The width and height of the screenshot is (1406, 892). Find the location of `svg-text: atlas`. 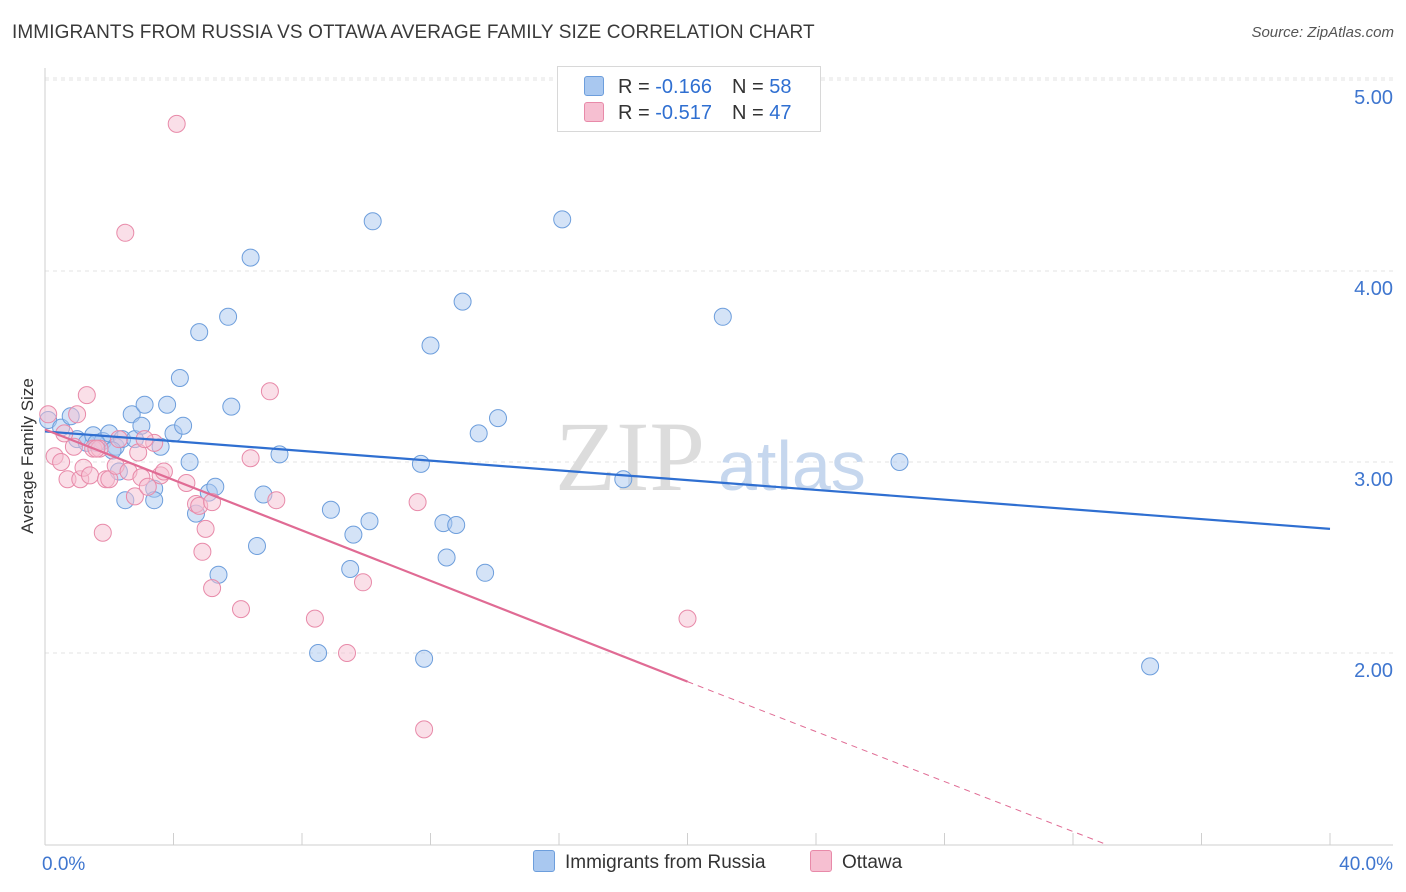

svg-text: atlas is located at coordinates (792, 466).